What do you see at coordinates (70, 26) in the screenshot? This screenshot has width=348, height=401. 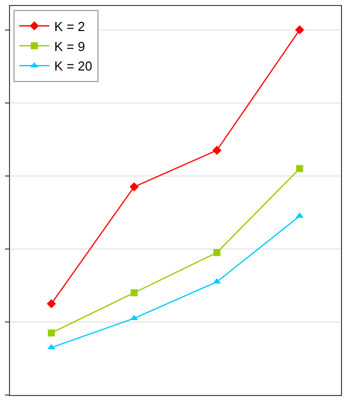 I see `legend-label: K = 2` at bounding box center [70, 26].